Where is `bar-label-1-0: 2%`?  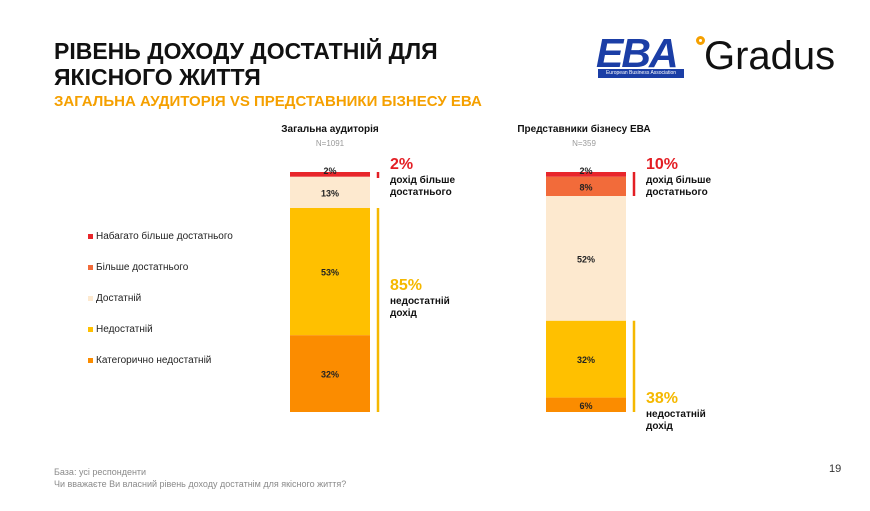 bar-label-1-0: 2% is located at coordinates (585, 171).